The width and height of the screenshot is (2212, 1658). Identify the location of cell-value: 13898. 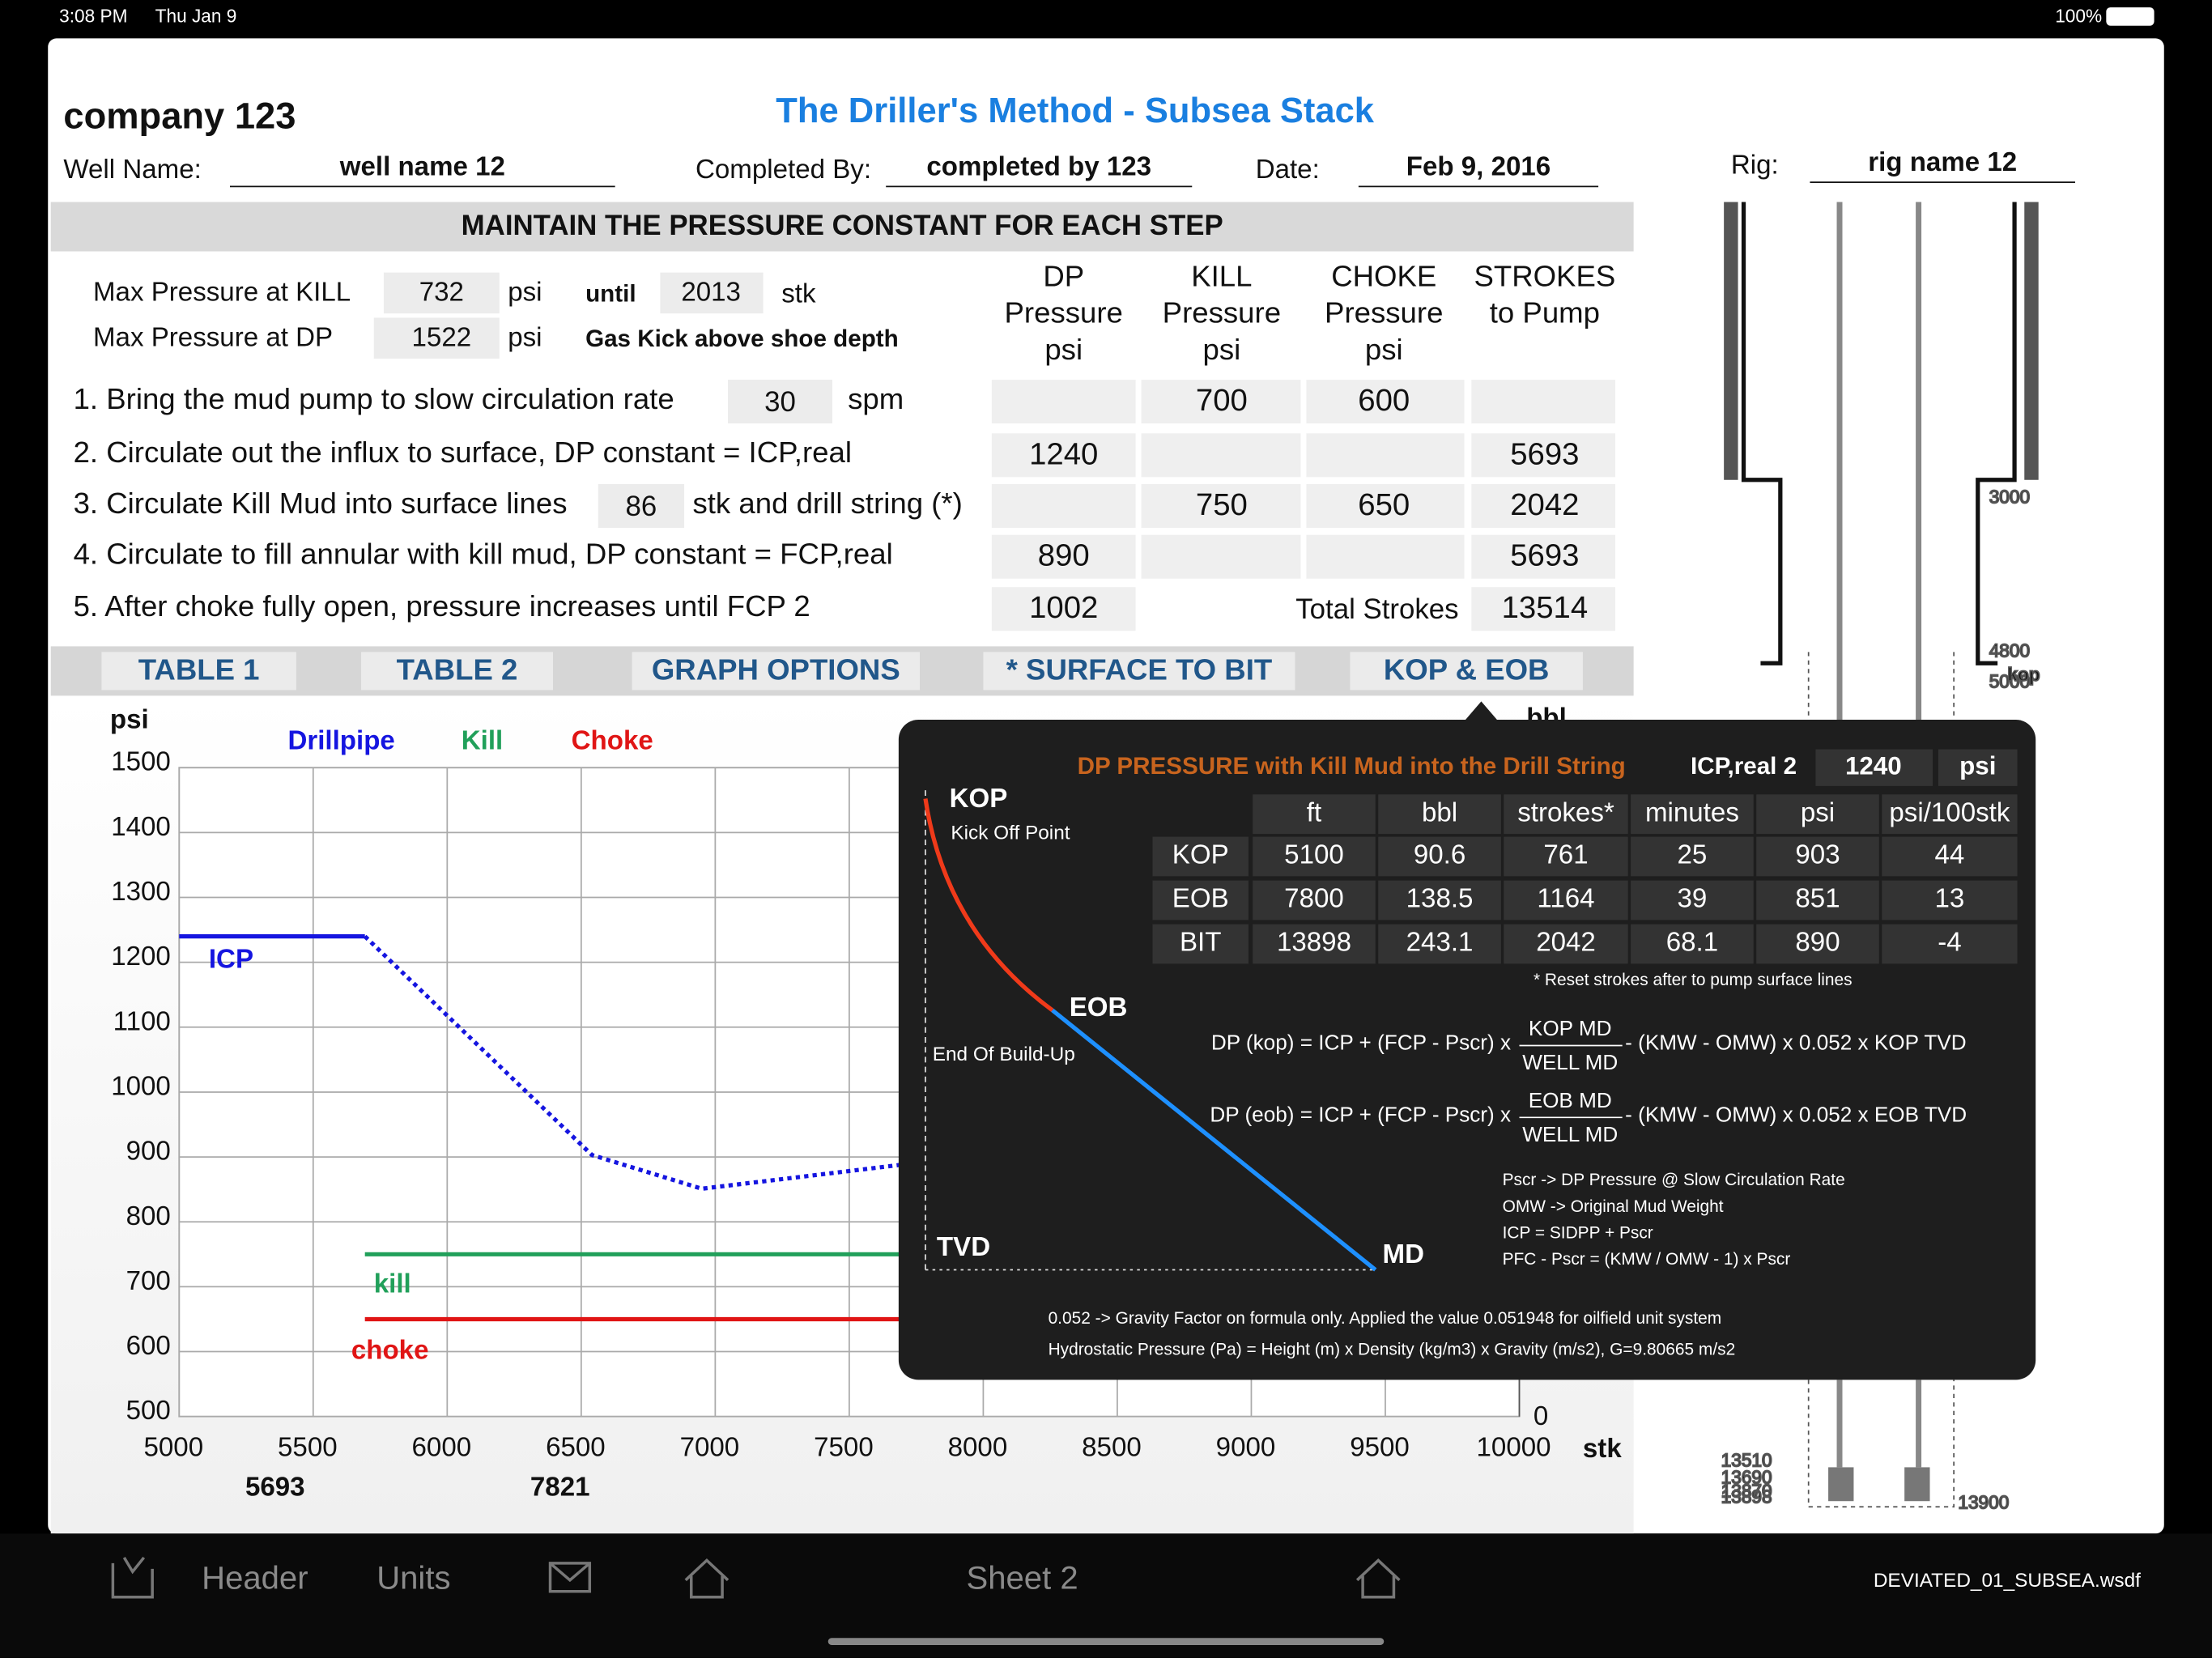
(1314, 943).